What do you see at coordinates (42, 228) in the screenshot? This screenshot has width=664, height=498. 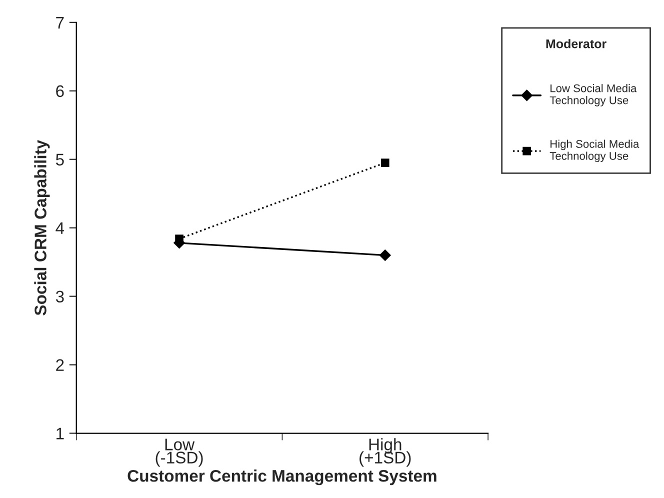 I see `y-axis-title: Social CRM Capability` at bounding box center [42, 228].